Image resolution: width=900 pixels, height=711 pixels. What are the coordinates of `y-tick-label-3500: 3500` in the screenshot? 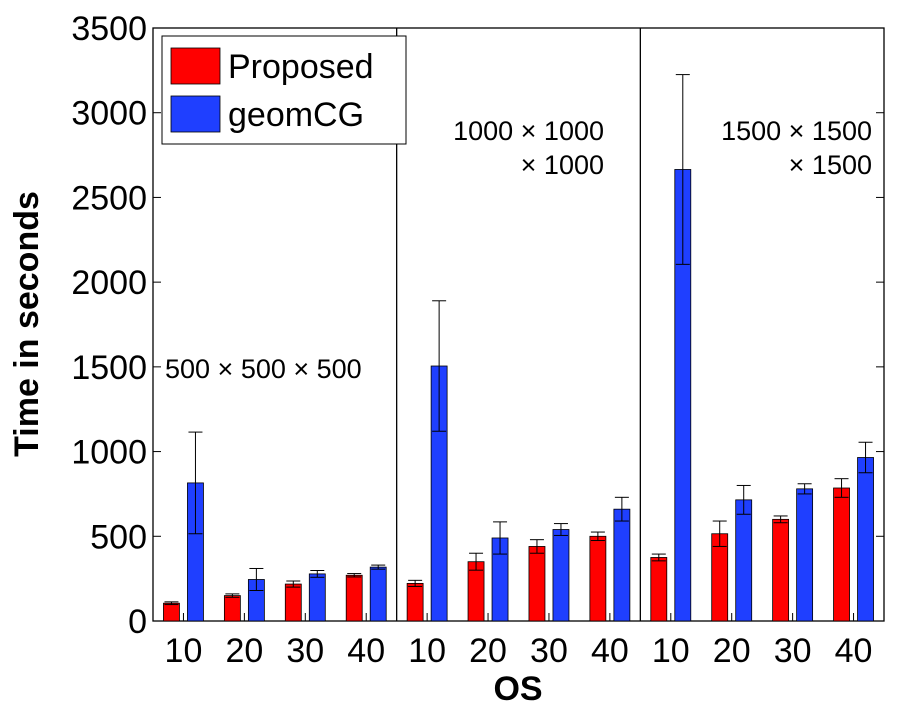 It's located at (109, 29).